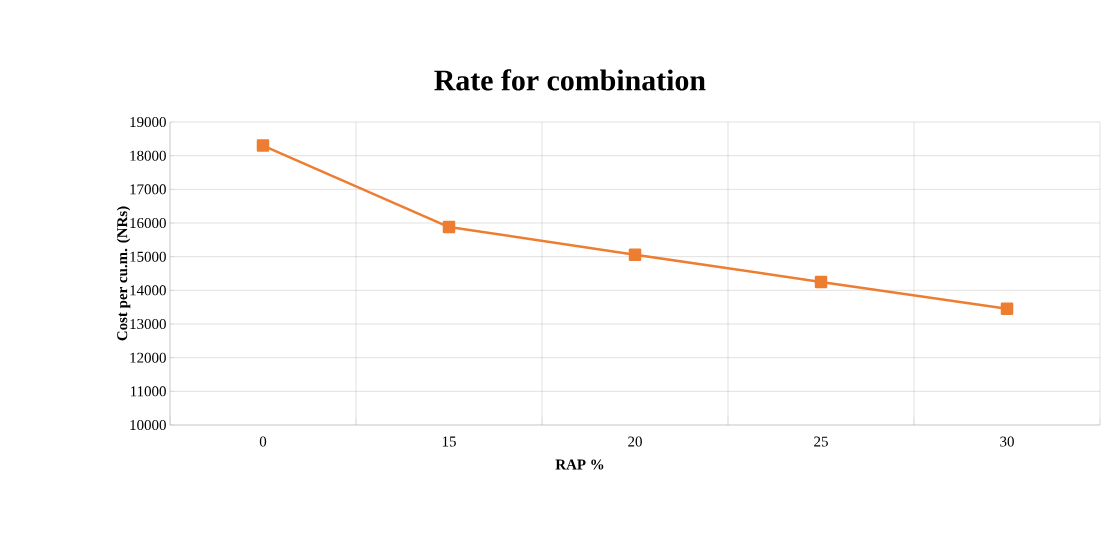 This screenshot has height=533, width=1117. What do you see at coordinates (148, 189) in the screenshot?
I see `y-tick-label: 17000` at bounding box center [148, 189].